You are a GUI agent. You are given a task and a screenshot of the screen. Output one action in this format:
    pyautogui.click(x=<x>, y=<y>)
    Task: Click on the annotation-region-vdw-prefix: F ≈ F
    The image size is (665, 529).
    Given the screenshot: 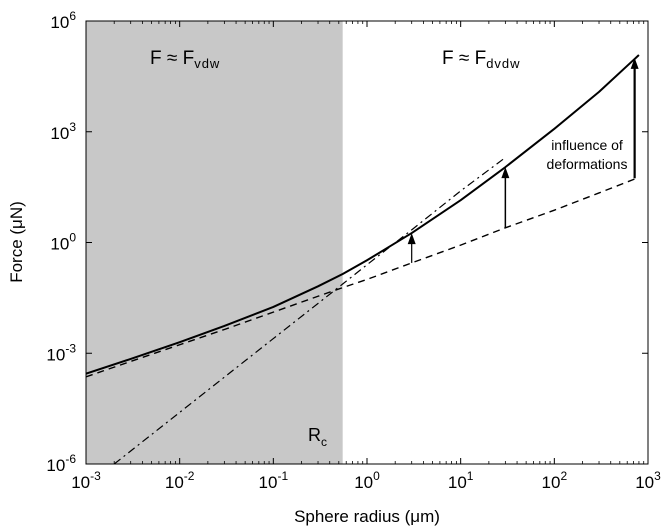 What is the action you would take?
    pyautogui.click(x=172, y=58)
    